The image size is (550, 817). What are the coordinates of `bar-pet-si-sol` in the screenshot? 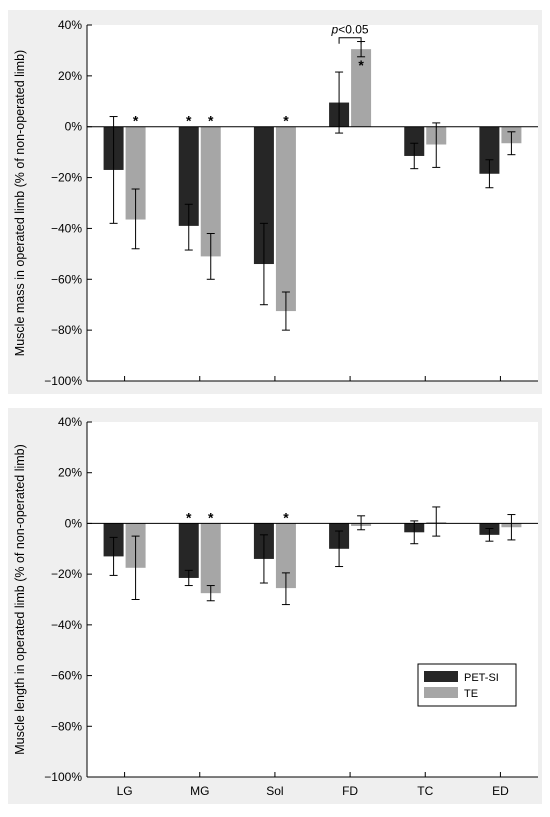 It's located at (263, 195).